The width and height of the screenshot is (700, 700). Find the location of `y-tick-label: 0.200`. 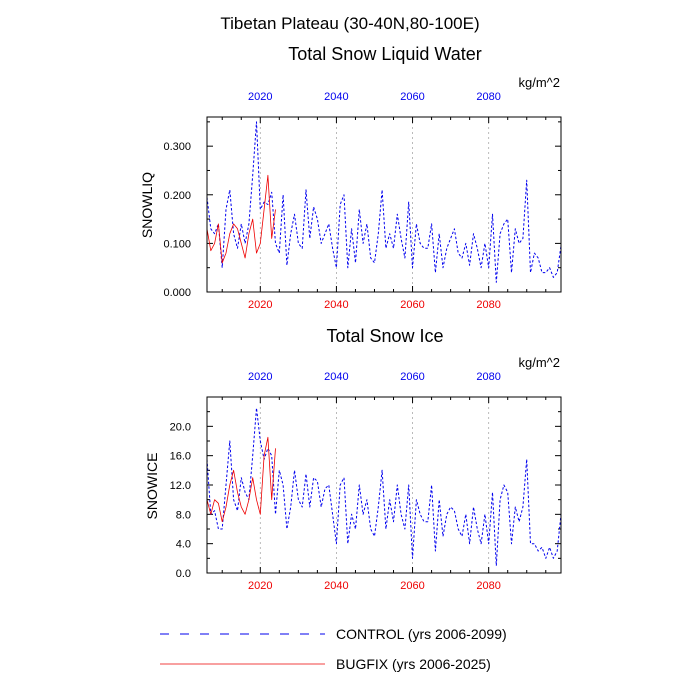

y-tick-label: 0.200 is located at coordinates (177, 196).